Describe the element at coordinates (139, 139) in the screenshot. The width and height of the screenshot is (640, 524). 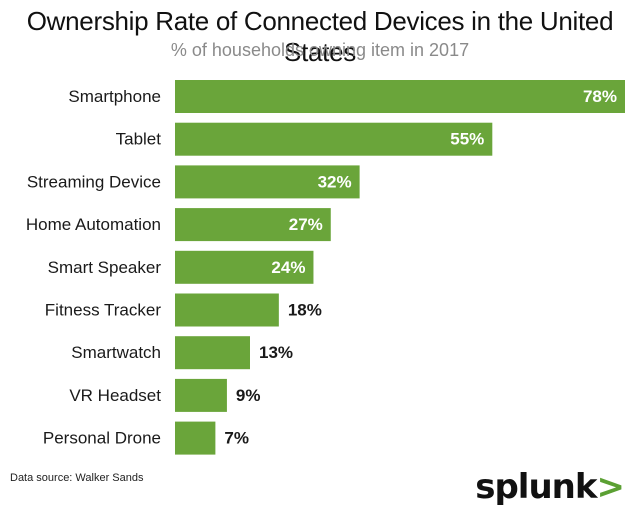
I see `category-label: Tablet` at that location.